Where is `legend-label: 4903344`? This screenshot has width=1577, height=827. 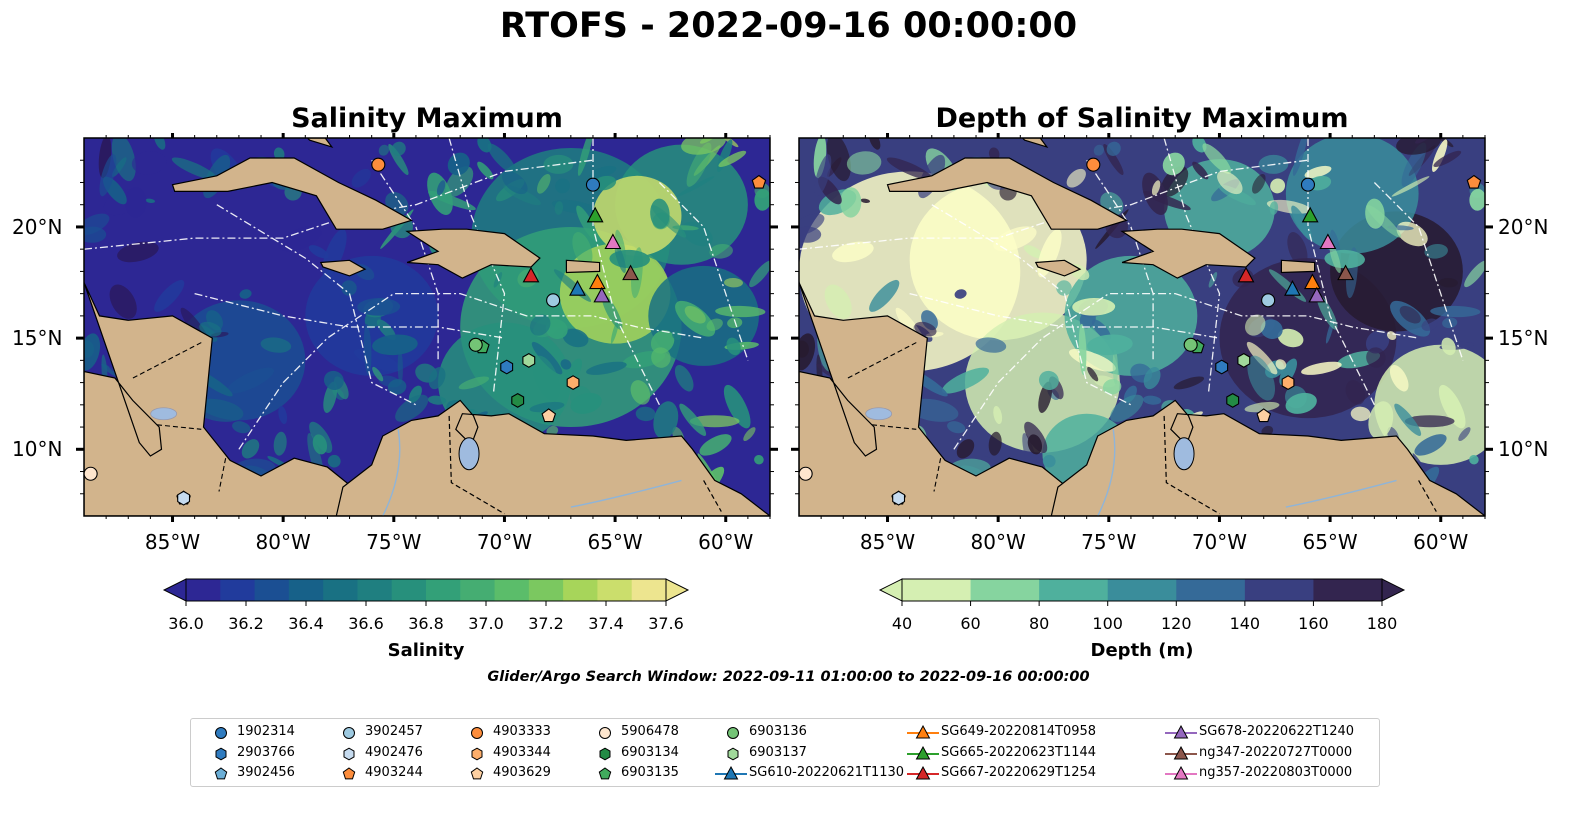
legend-label: 4903344 is located at coordinates (522, 752).